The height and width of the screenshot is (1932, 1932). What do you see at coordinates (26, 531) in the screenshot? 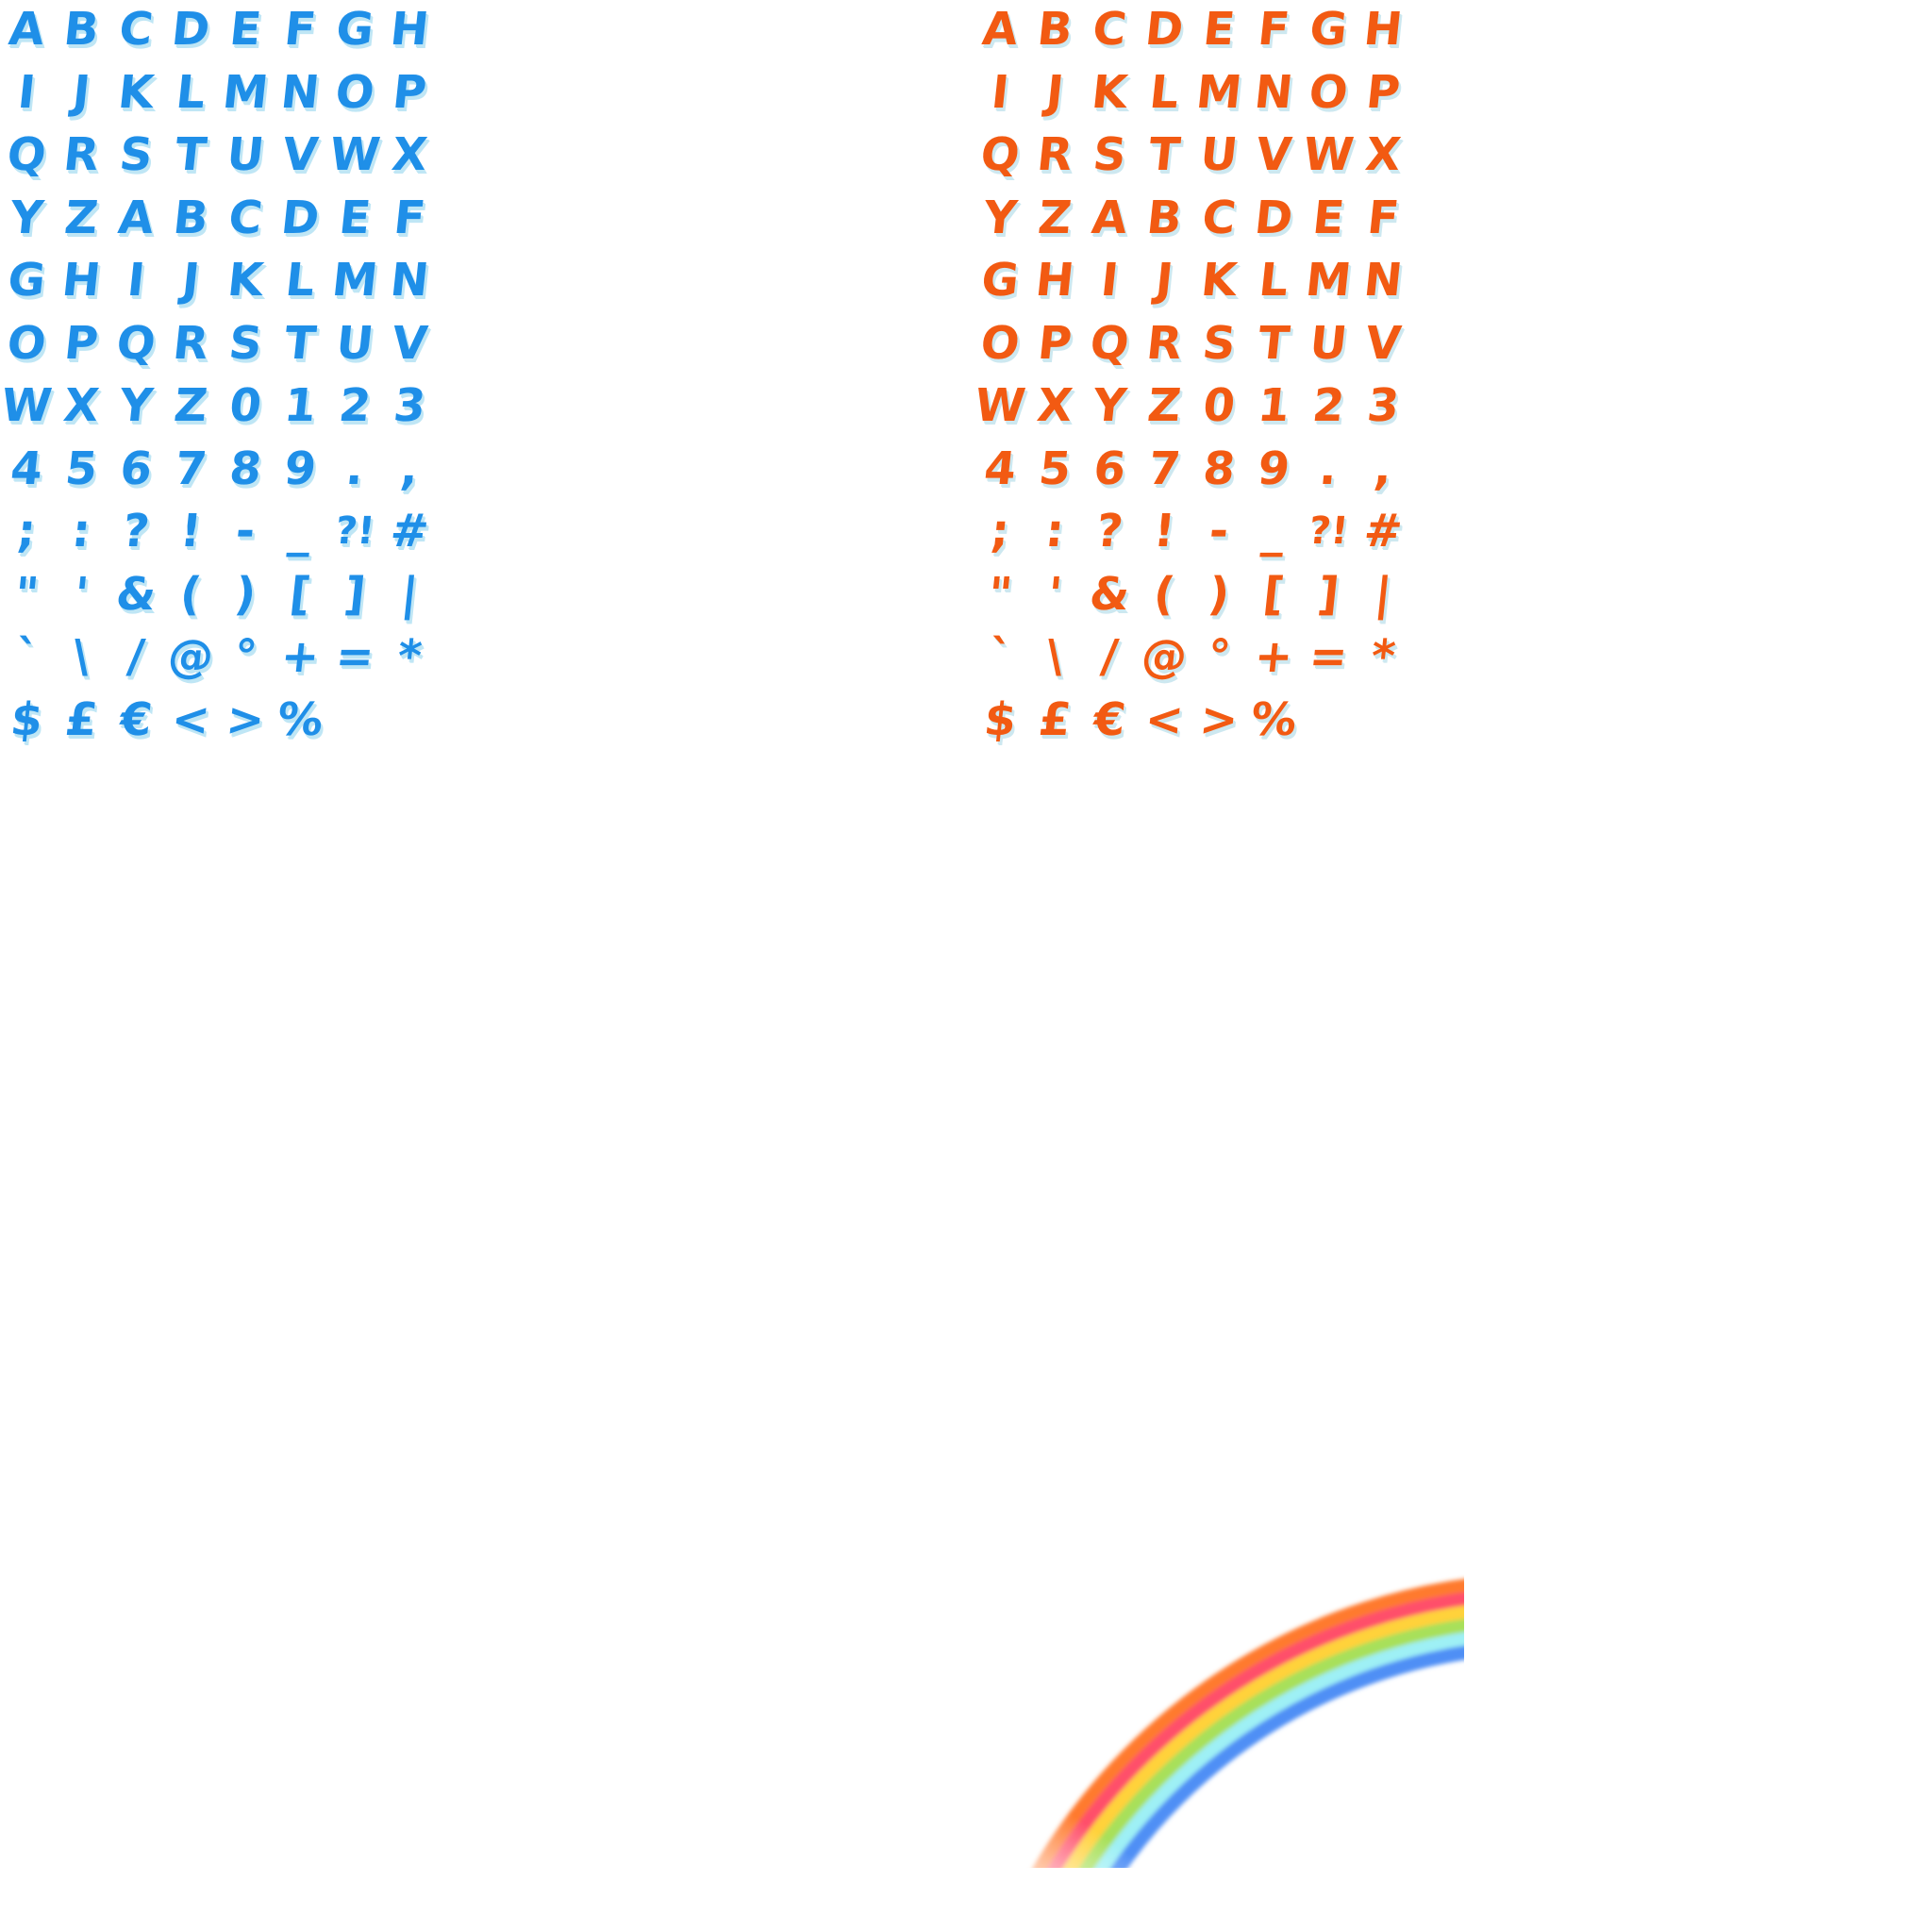
I see `glyph-cell: ;` at bounding box center [26, 531].